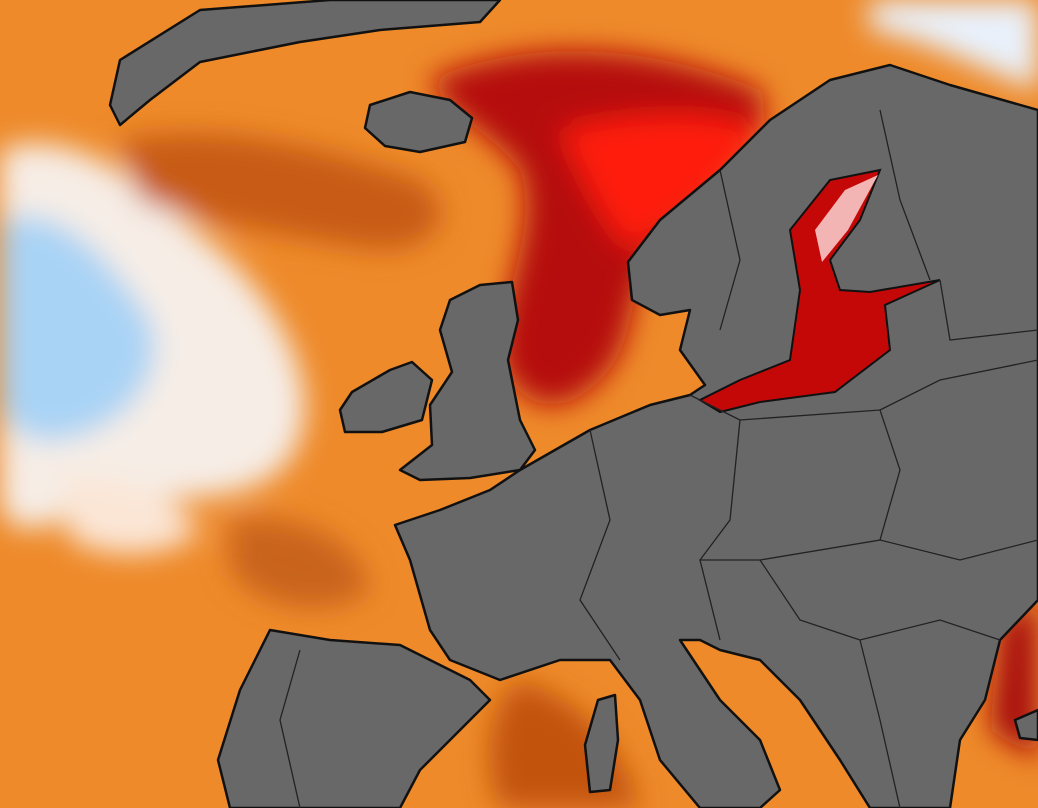 Image resolution: width=1038 pixels, height=808 pixels. What do you see at coordinates (1025, 725) in the screenshot?
I see `crimea` at bounding box center [1025, 725].